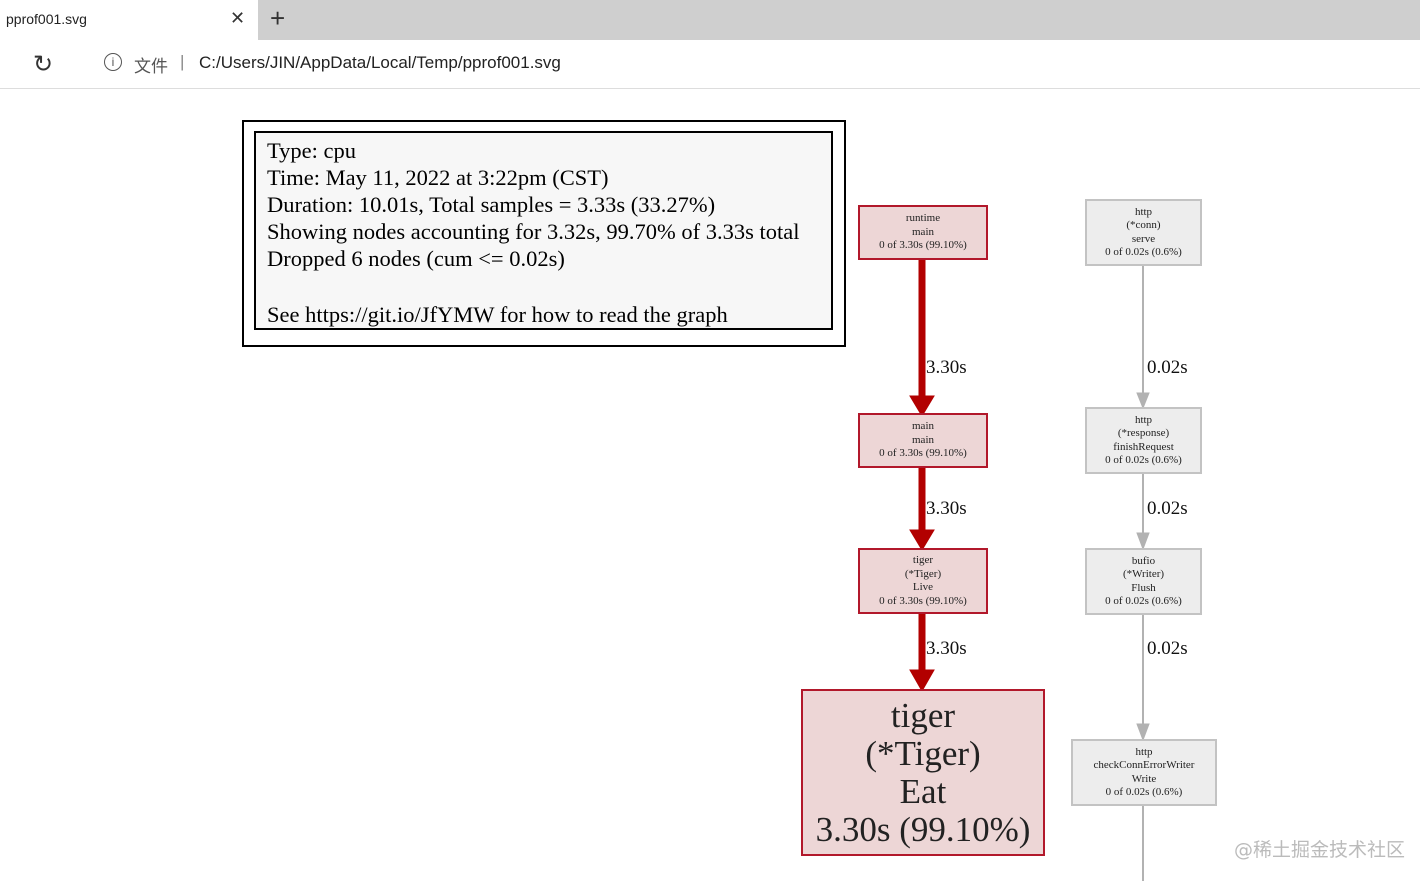 Image resolution: width=1420 pixels, height=881 pixels. Describe the element at coordinates (43, 64) in the screenshot. I see `reload-icon: ↻` at that location.